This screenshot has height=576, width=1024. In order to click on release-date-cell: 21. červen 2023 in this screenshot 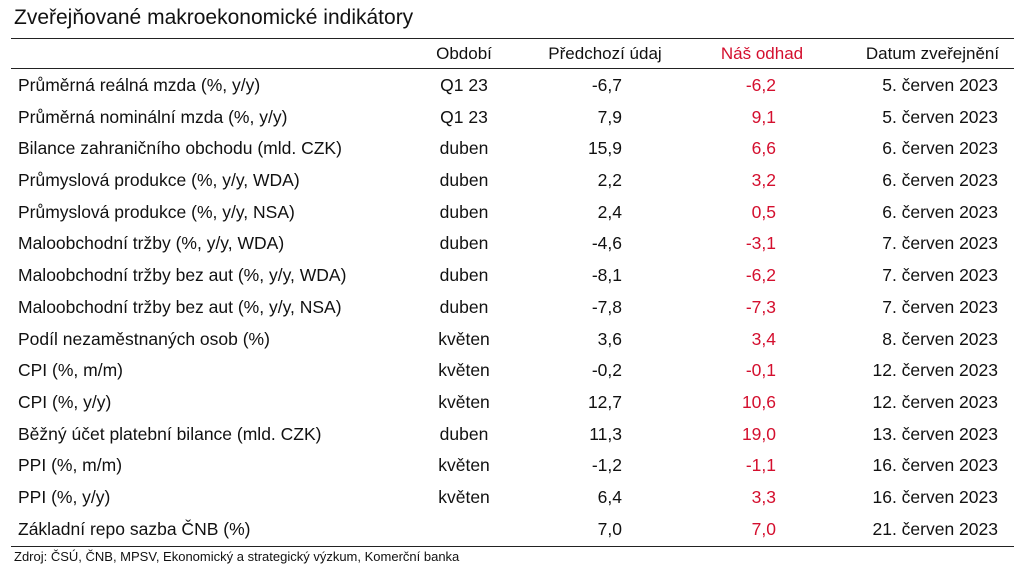, I will do `click(935, 528)`.